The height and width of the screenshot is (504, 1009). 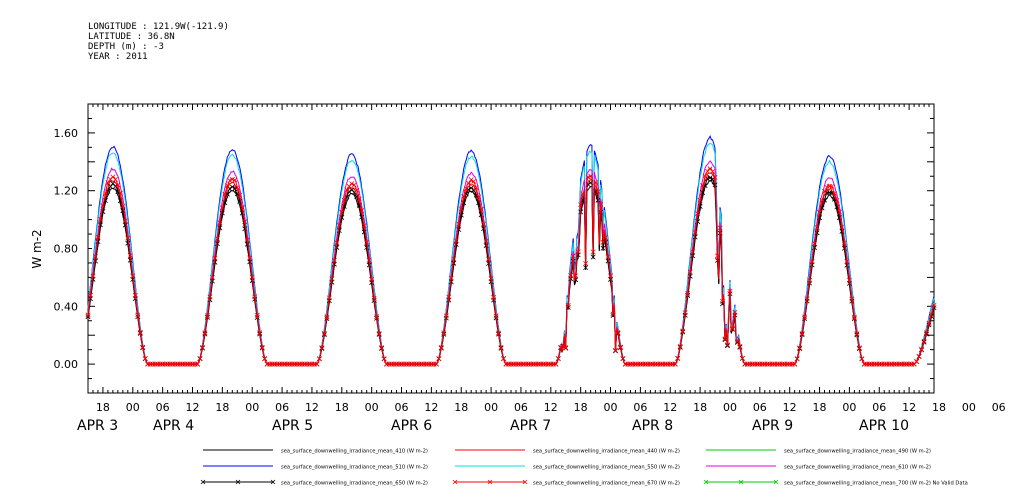 What do you see at coordinates (126, 47) in the screenshot?
I see `header-depth: DEPTH (m) : -3` at bounding box center [126, 47].